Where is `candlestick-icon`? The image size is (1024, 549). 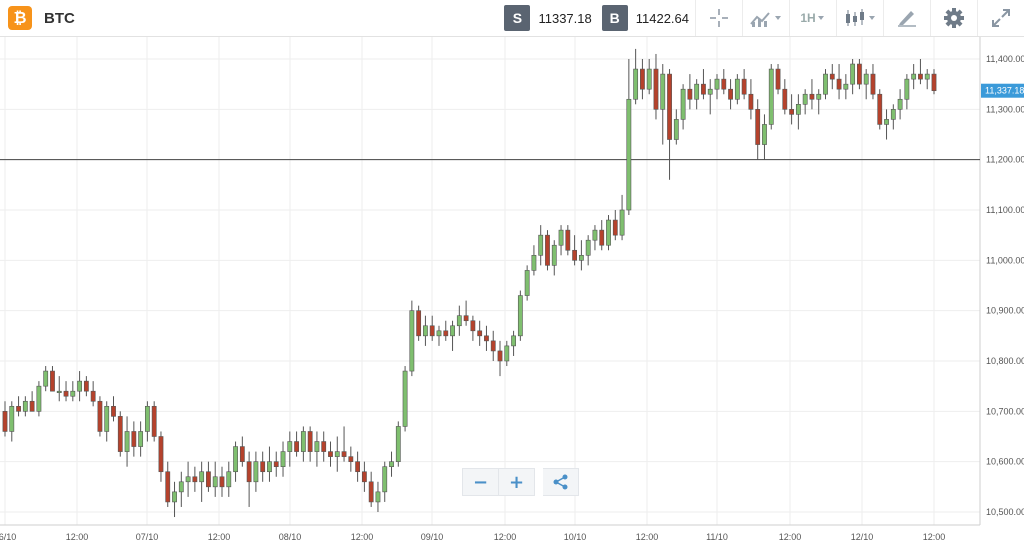
candlestick-icon is located at coordinates (860, 17).